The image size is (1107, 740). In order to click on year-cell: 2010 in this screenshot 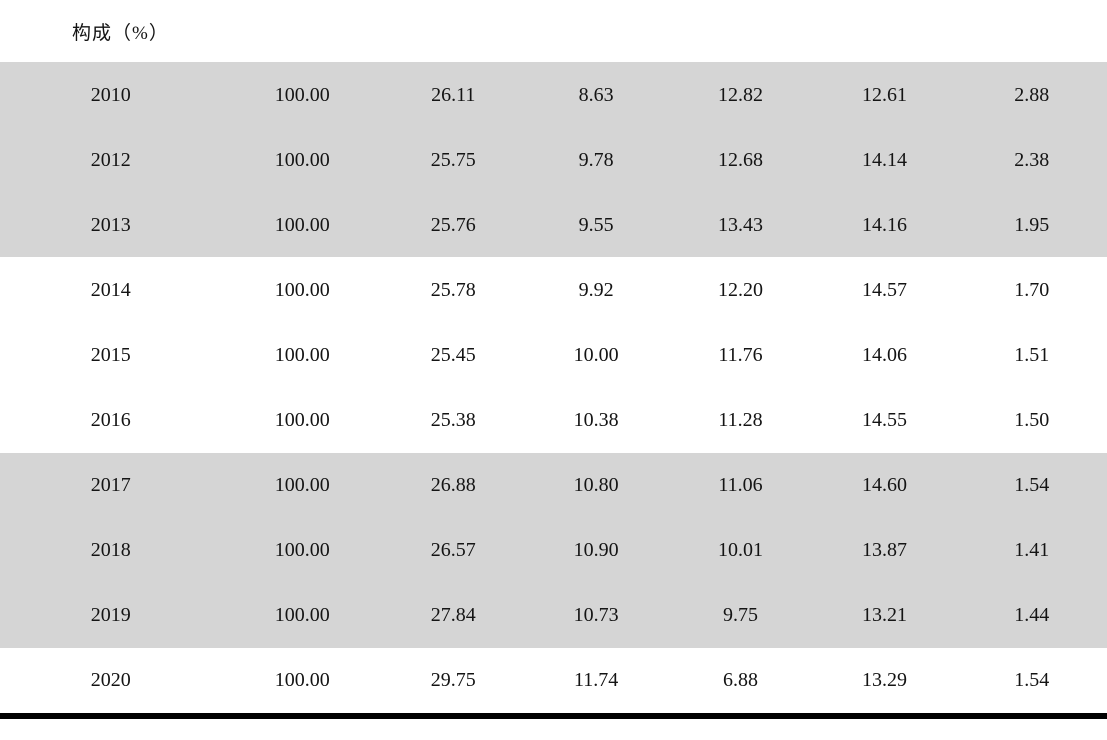, I will do `click(110, 94)`.